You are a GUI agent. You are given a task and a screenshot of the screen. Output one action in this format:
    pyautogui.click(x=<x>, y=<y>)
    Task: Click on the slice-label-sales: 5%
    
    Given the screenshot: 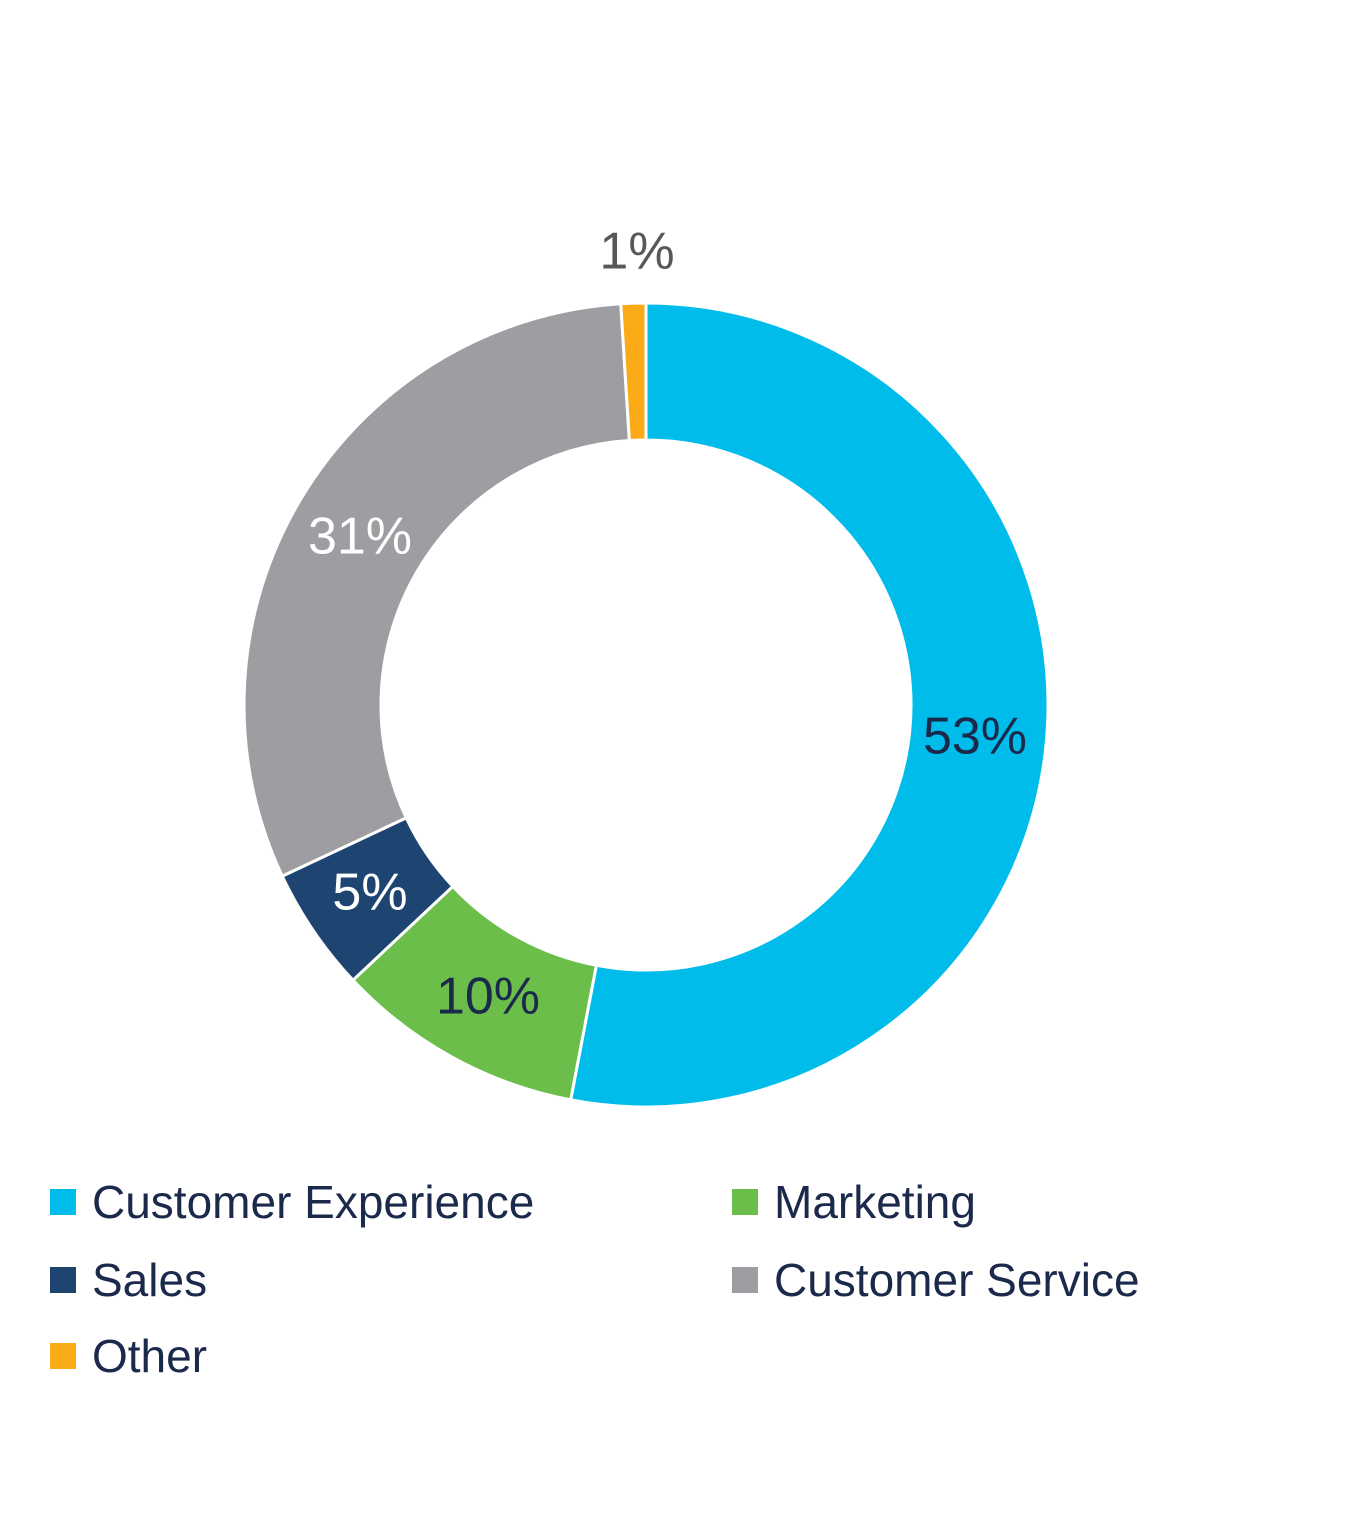 What is the action you would take?
    pyautogui.click(x=369, y=893)
    